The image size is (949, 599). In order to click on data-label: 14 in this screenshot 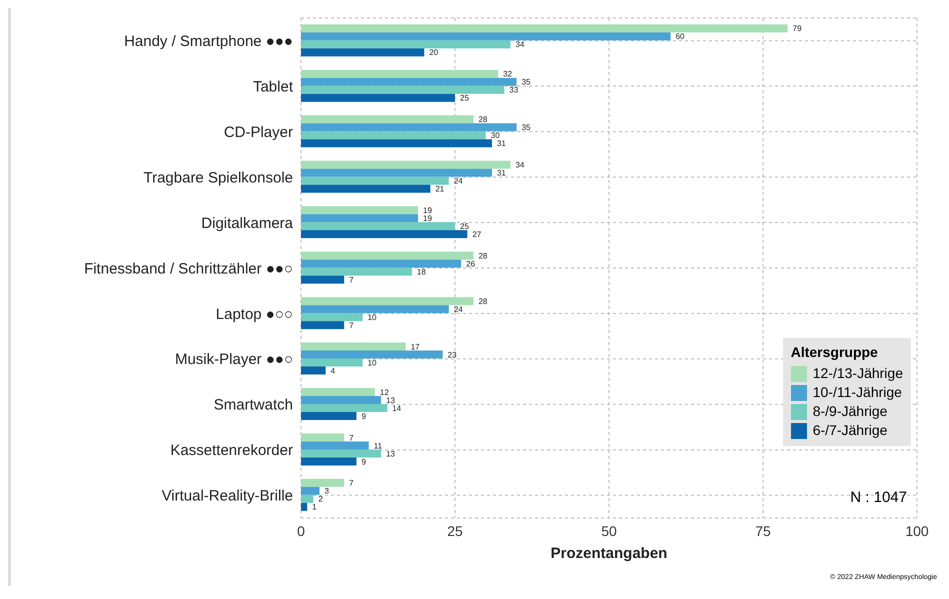, I will do `click(397, 408)`.